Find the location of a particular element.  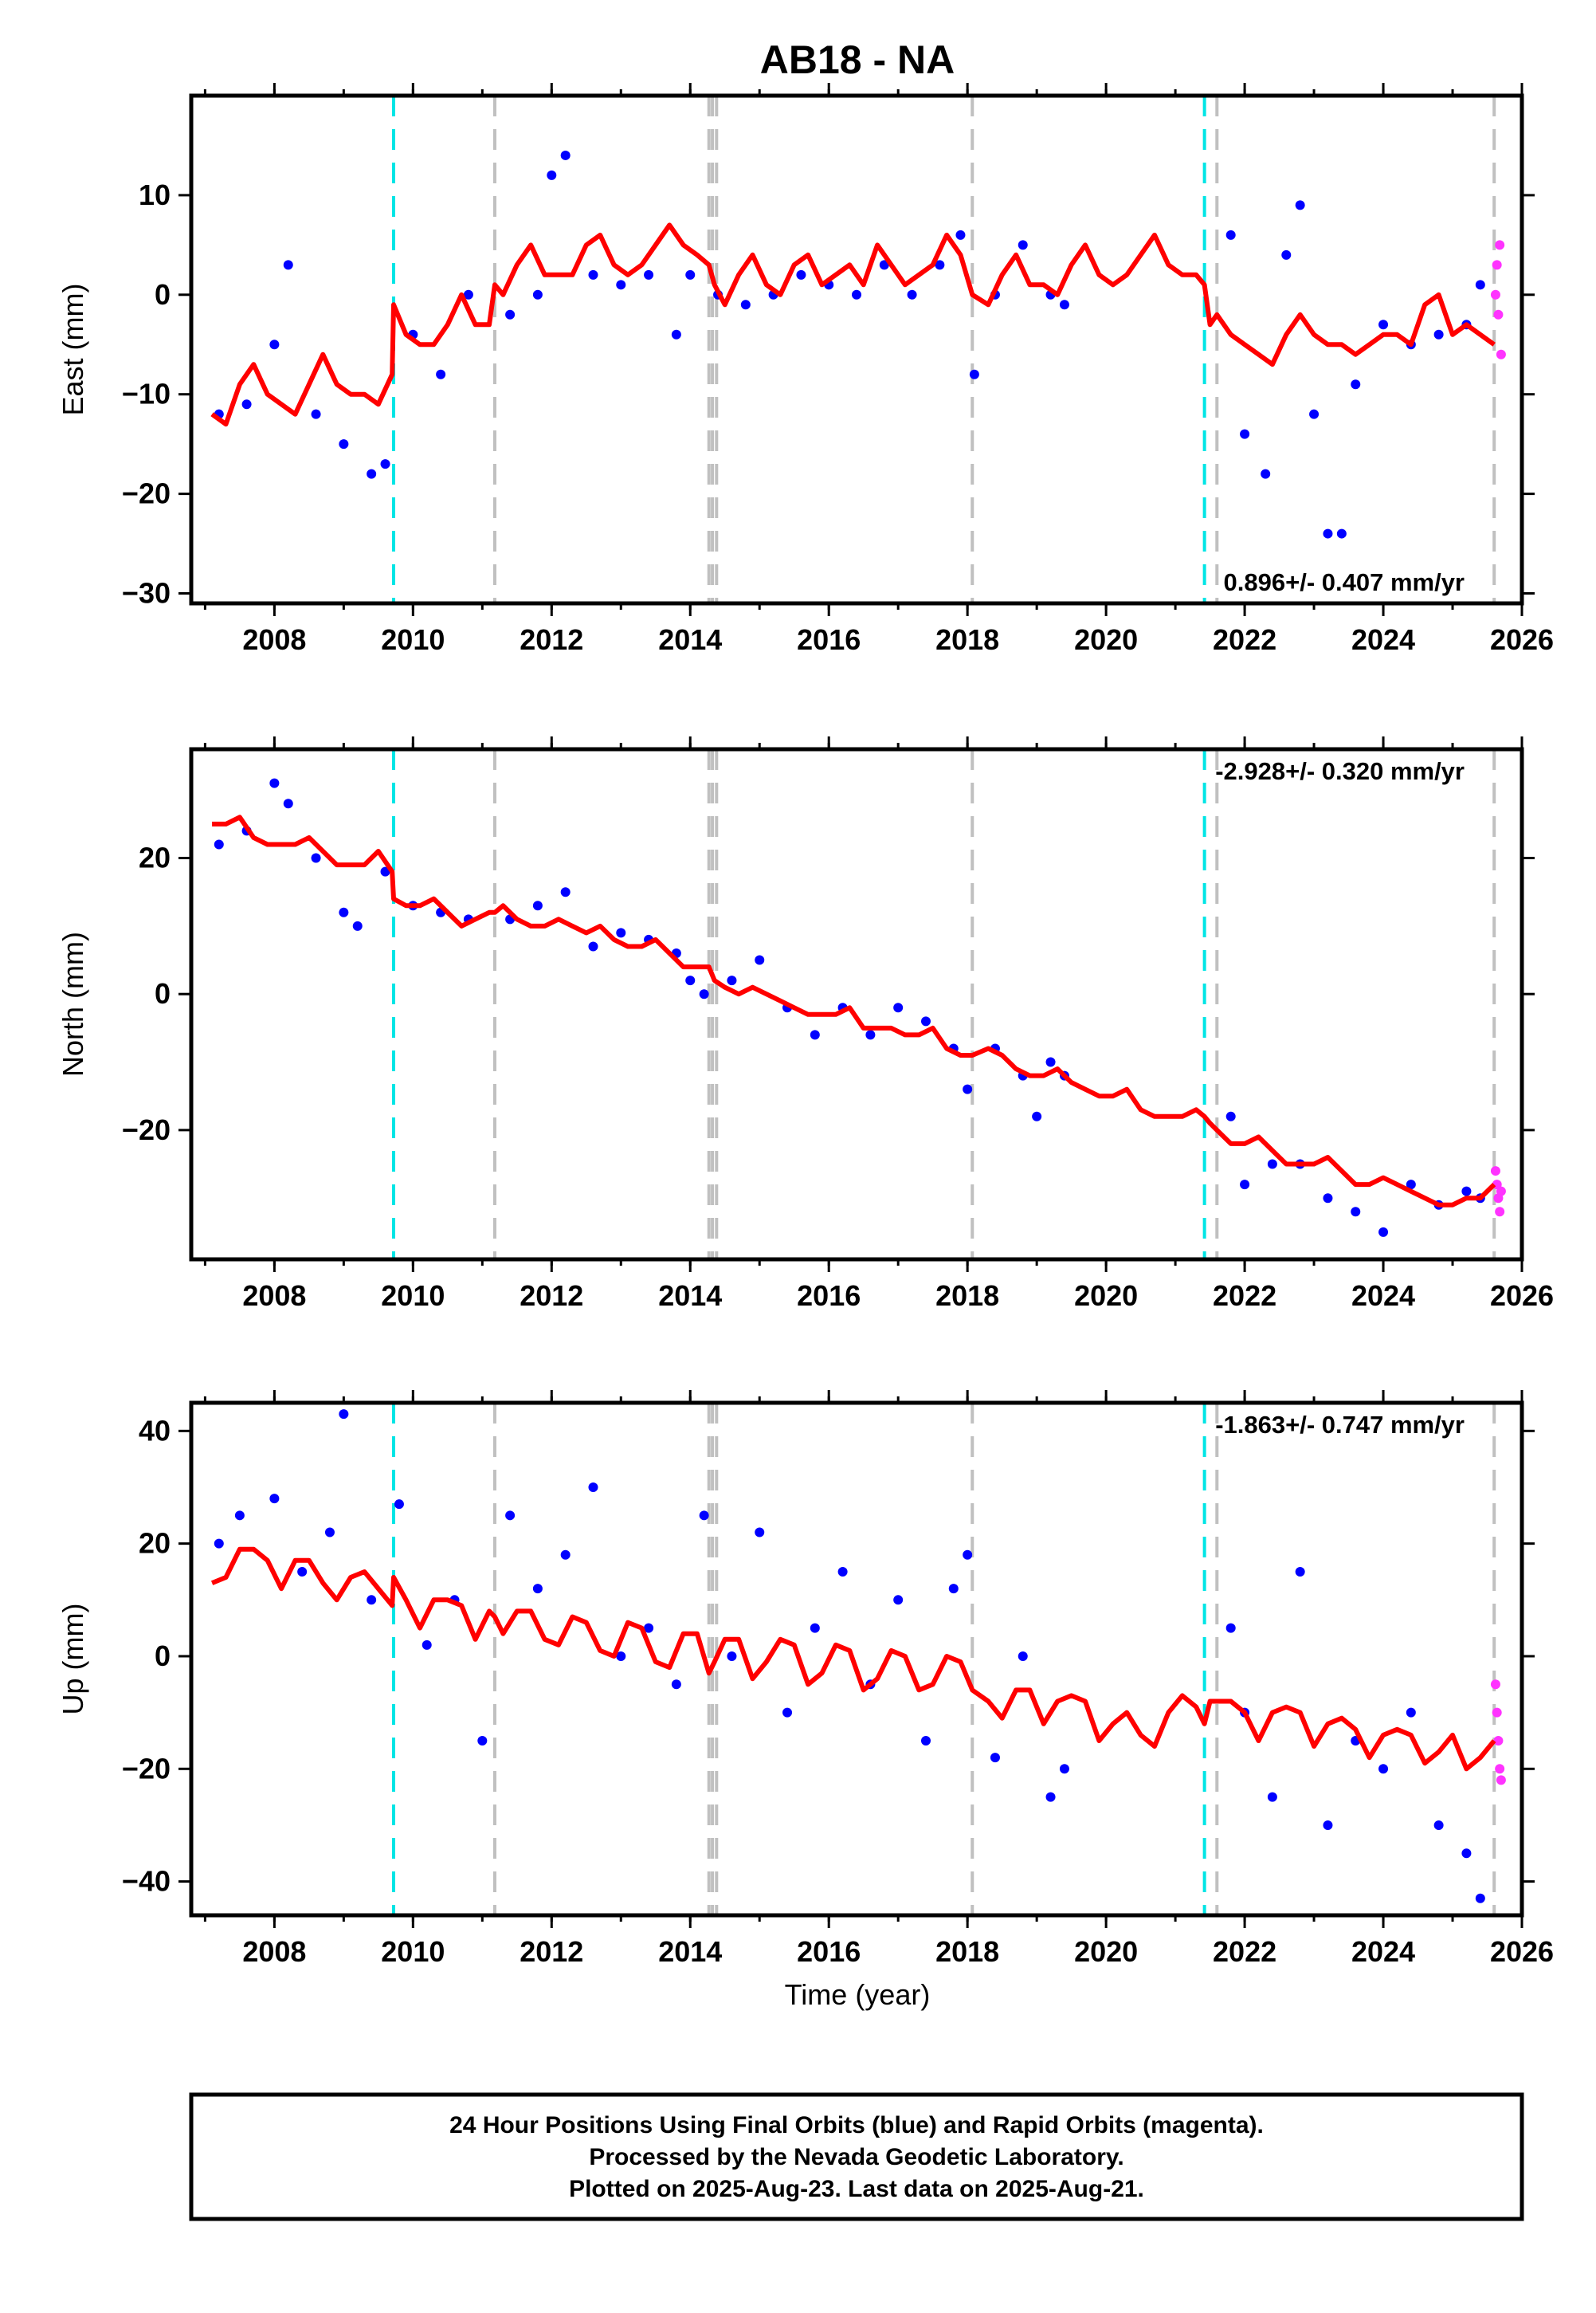

east-x-tick-label: 2024 is located at coordinates (1383, 640).